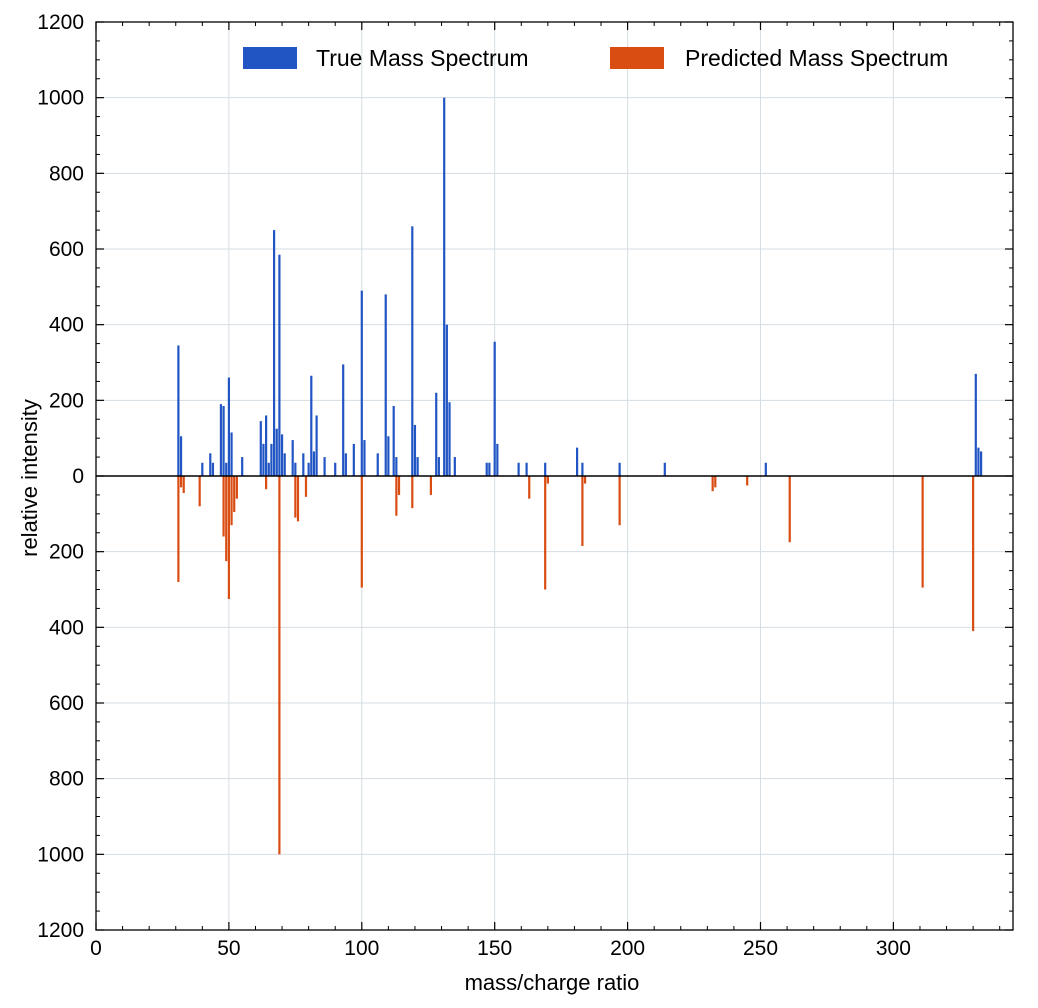 Image resolution: width=1038 pixels, height=1008 pixels. What do you see at coordinates (66, 627) in the screenshot?
I see `y-tick-label: 400` at bounding box center [66, 627].